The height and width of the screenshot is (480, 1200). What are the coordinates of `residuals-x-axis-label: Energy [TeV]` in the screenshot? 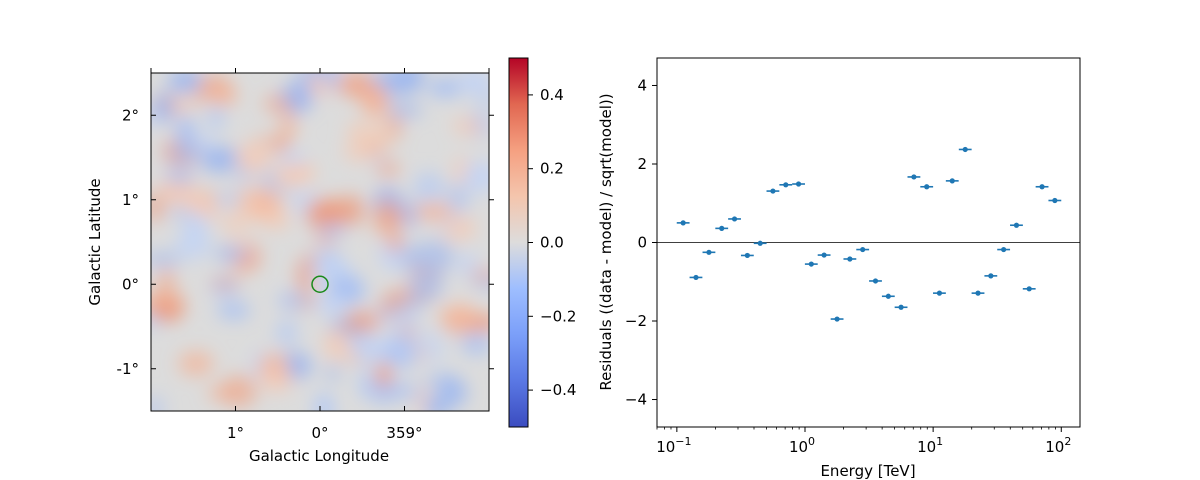 It's located at (867, 471).